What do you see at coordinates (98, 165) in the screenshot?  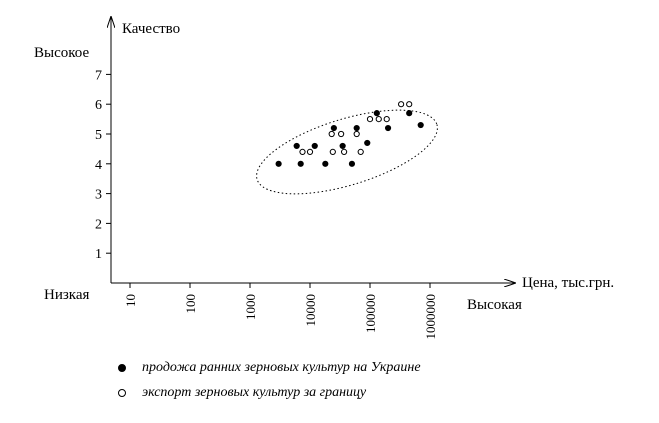 I see `y-tick-label: 4` at bounding box center [98, 165].